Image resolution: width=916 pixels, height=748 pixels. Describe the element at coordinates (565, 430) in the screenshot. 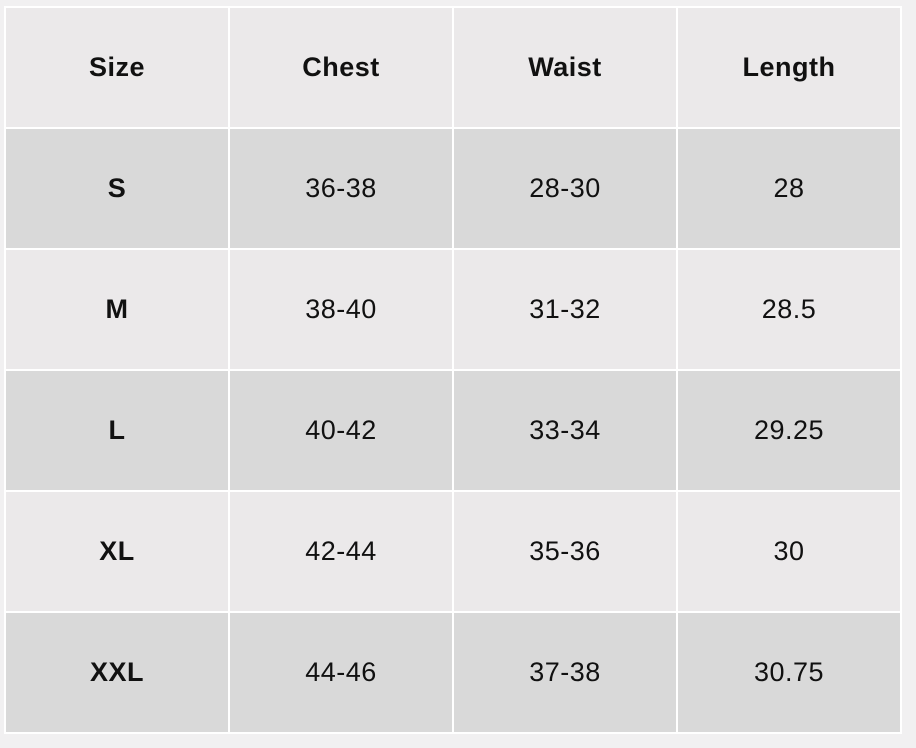

I see `waist-cell: 33-34` at that location.